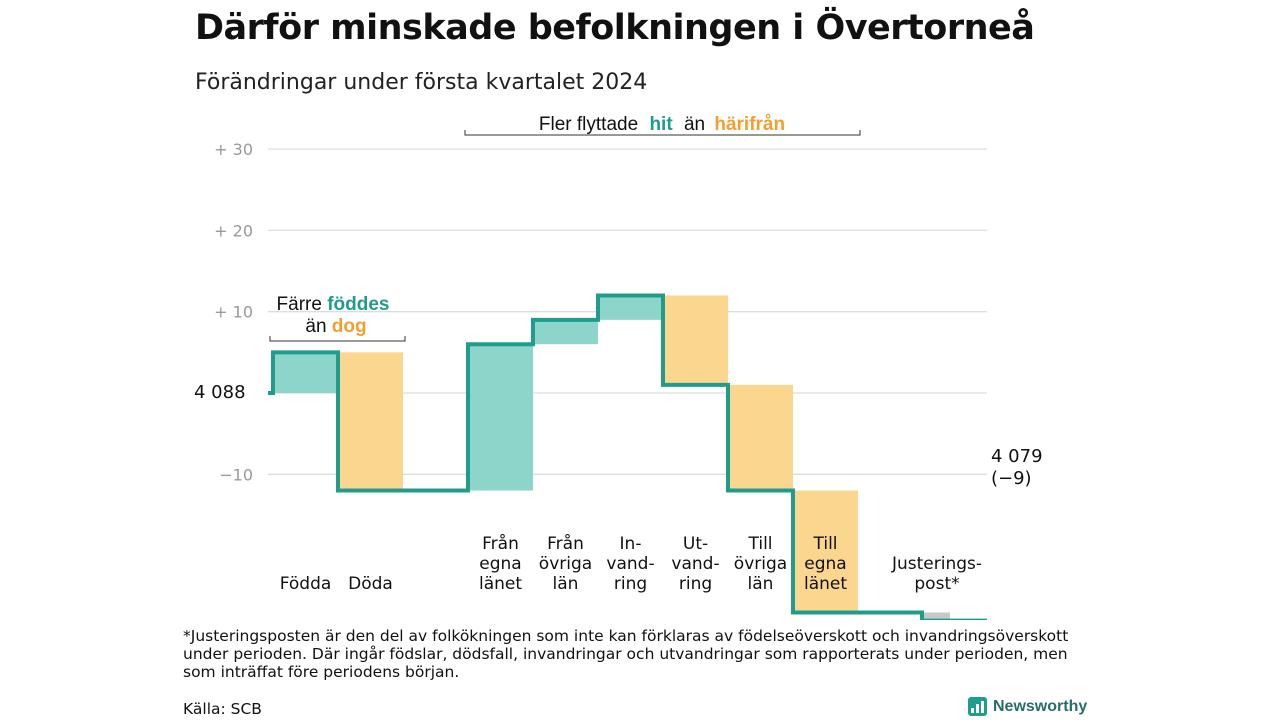 The width and height of the screenshot is (1280, 720). I want to click on births-ann-text1: Färre, so click(299, 304).